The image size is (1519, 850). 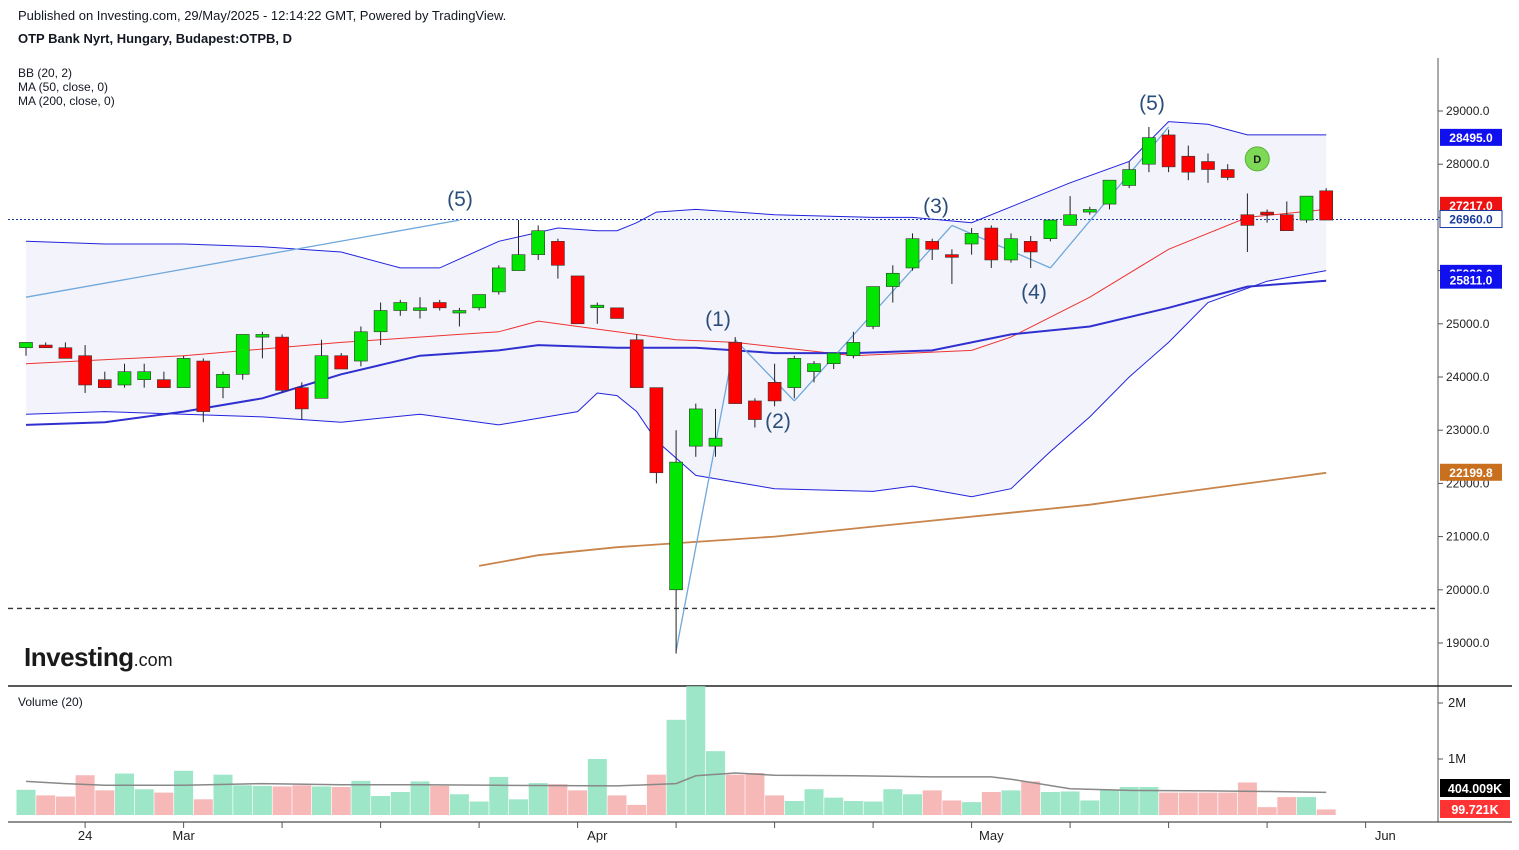 What do you see at coordinates (155, 38) in the screenshot?
I see `symbol-title: OTP Bank Nyrt, Hungary, Budapest:OTPB, D` at bounding box center [155, 38].